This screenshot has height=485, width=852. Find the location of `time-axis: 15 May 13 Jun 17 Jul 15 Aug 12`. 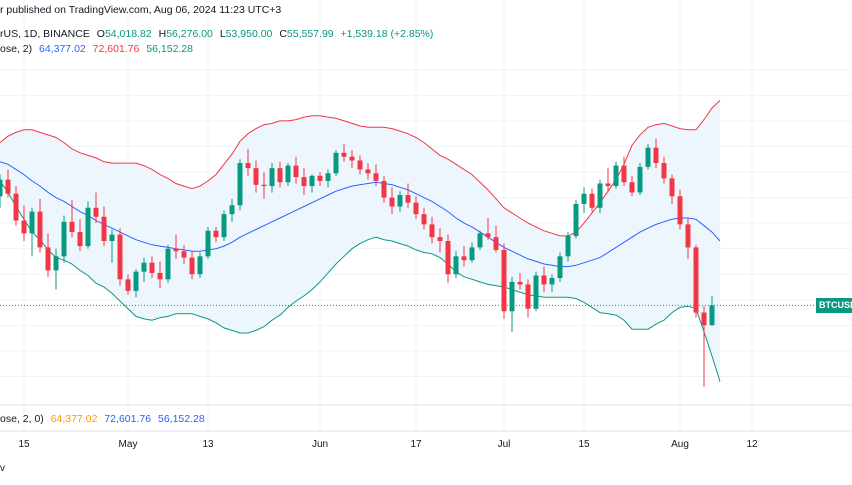

time-axis: 15 May 13 Jun 17 Jul 15 Aug 12 is located at coordinates (388, 444).